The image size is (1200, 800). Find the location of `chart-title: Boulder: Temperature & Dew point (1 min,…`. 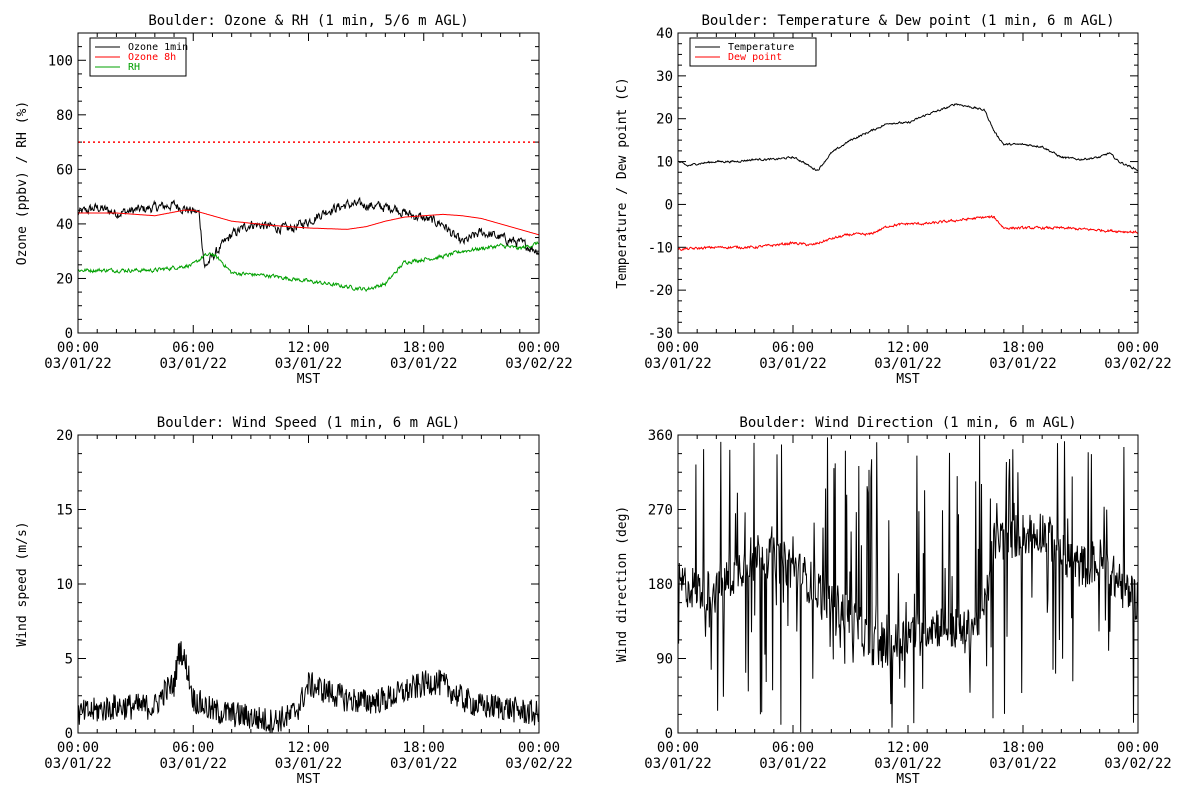

chart-title: Boulder: Temperature & Dew point (1 min,… is located at coordinates (907, 21).